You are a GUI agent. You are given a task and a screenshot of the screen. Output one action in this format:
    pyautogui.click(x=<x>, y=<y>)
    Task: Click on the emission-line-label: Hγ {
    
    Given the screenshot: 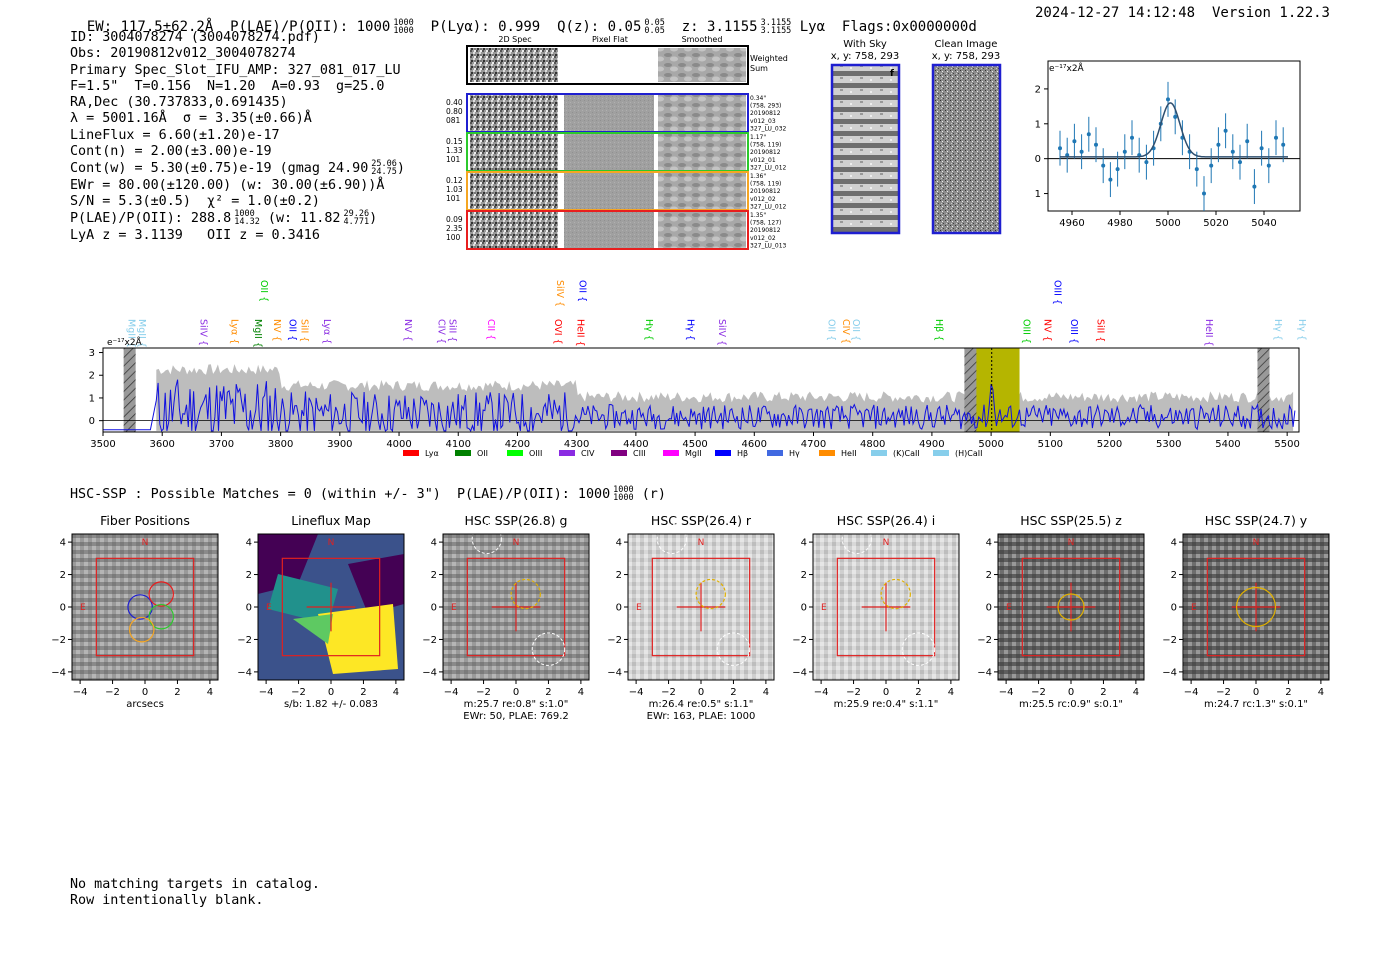 What is the action you would take?
    pyautogui.click(x=689, y=330)
    